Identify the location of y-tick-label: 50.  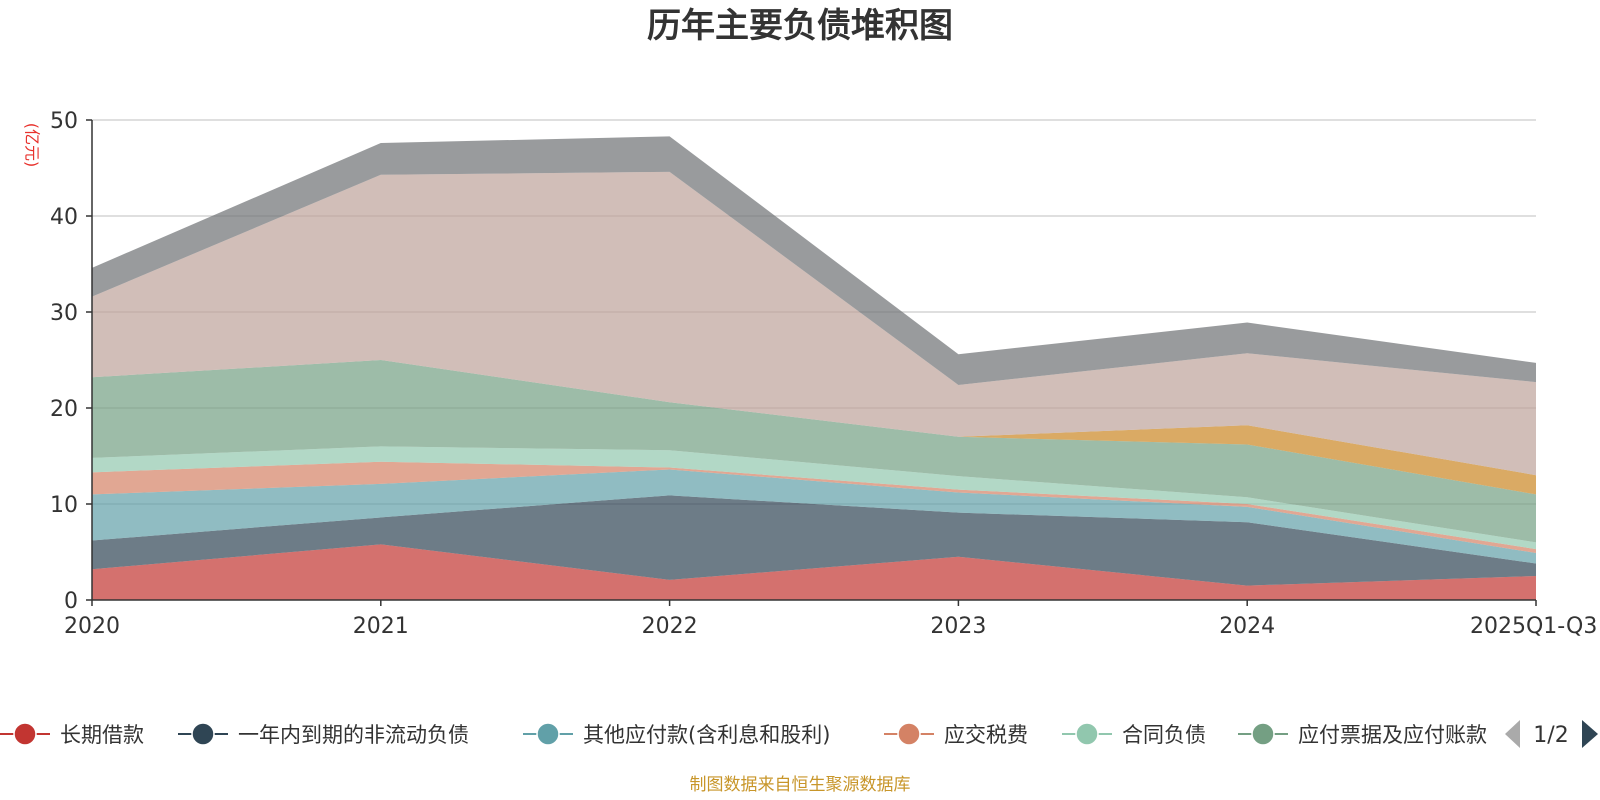
(64, 121).